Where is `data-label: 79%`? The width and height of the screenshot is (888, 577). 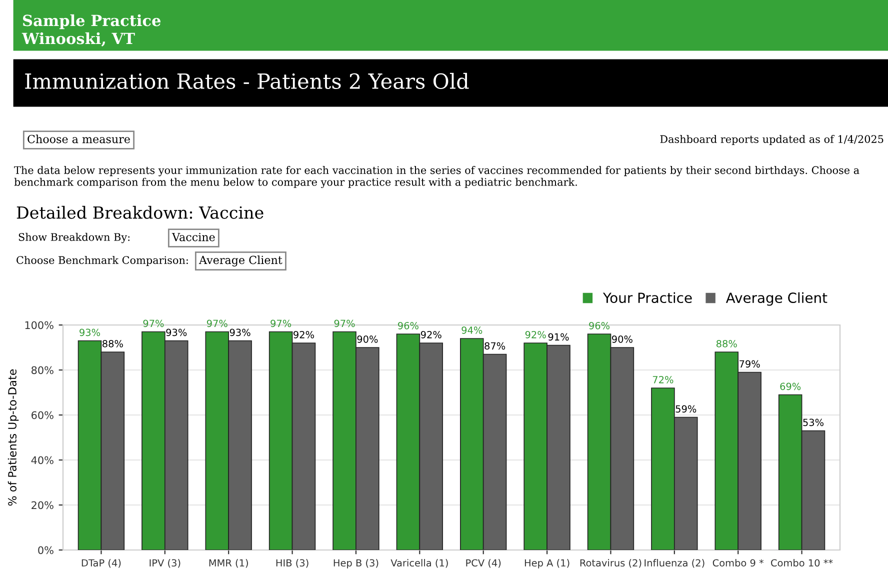
data-label: 79% is located at coordinates (750, 364).